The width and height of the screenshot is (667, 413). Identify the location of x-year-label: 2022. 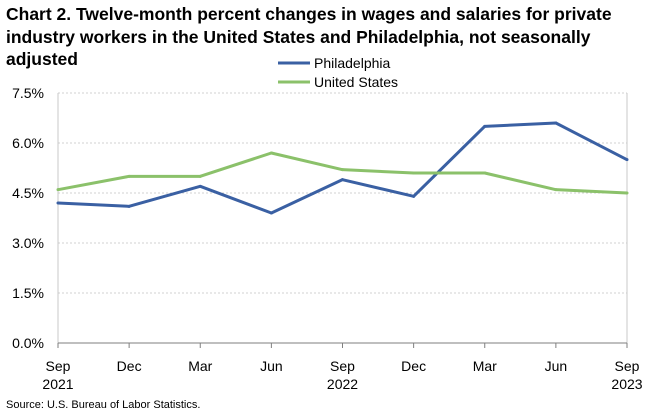
(342, 384).